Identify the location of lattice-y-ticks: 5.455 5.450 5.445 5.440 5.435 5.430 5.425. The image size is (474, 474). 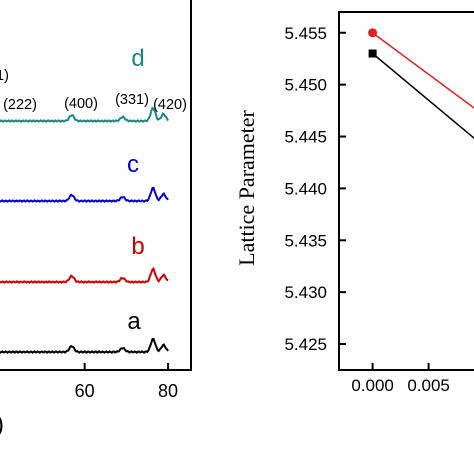
(315, 189).